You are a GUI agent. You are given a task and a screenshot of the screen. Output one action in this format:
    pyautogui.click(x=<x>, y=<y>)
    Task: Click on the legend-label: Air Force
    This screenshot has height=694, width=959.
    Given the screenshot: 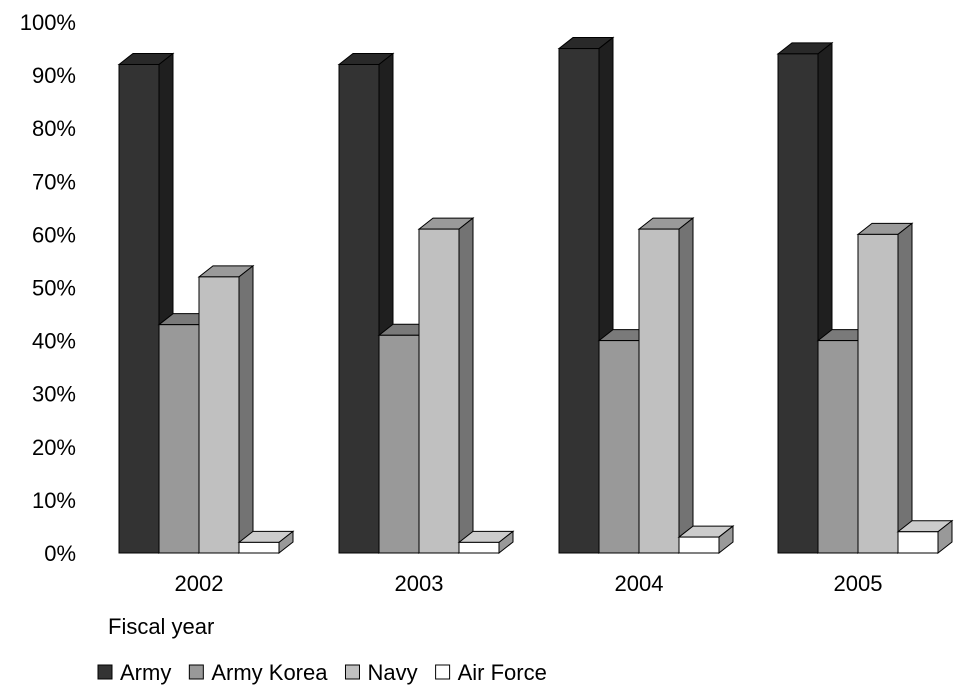 What is the action you would take?
    pyautogui.click(x=502, y=672)
    